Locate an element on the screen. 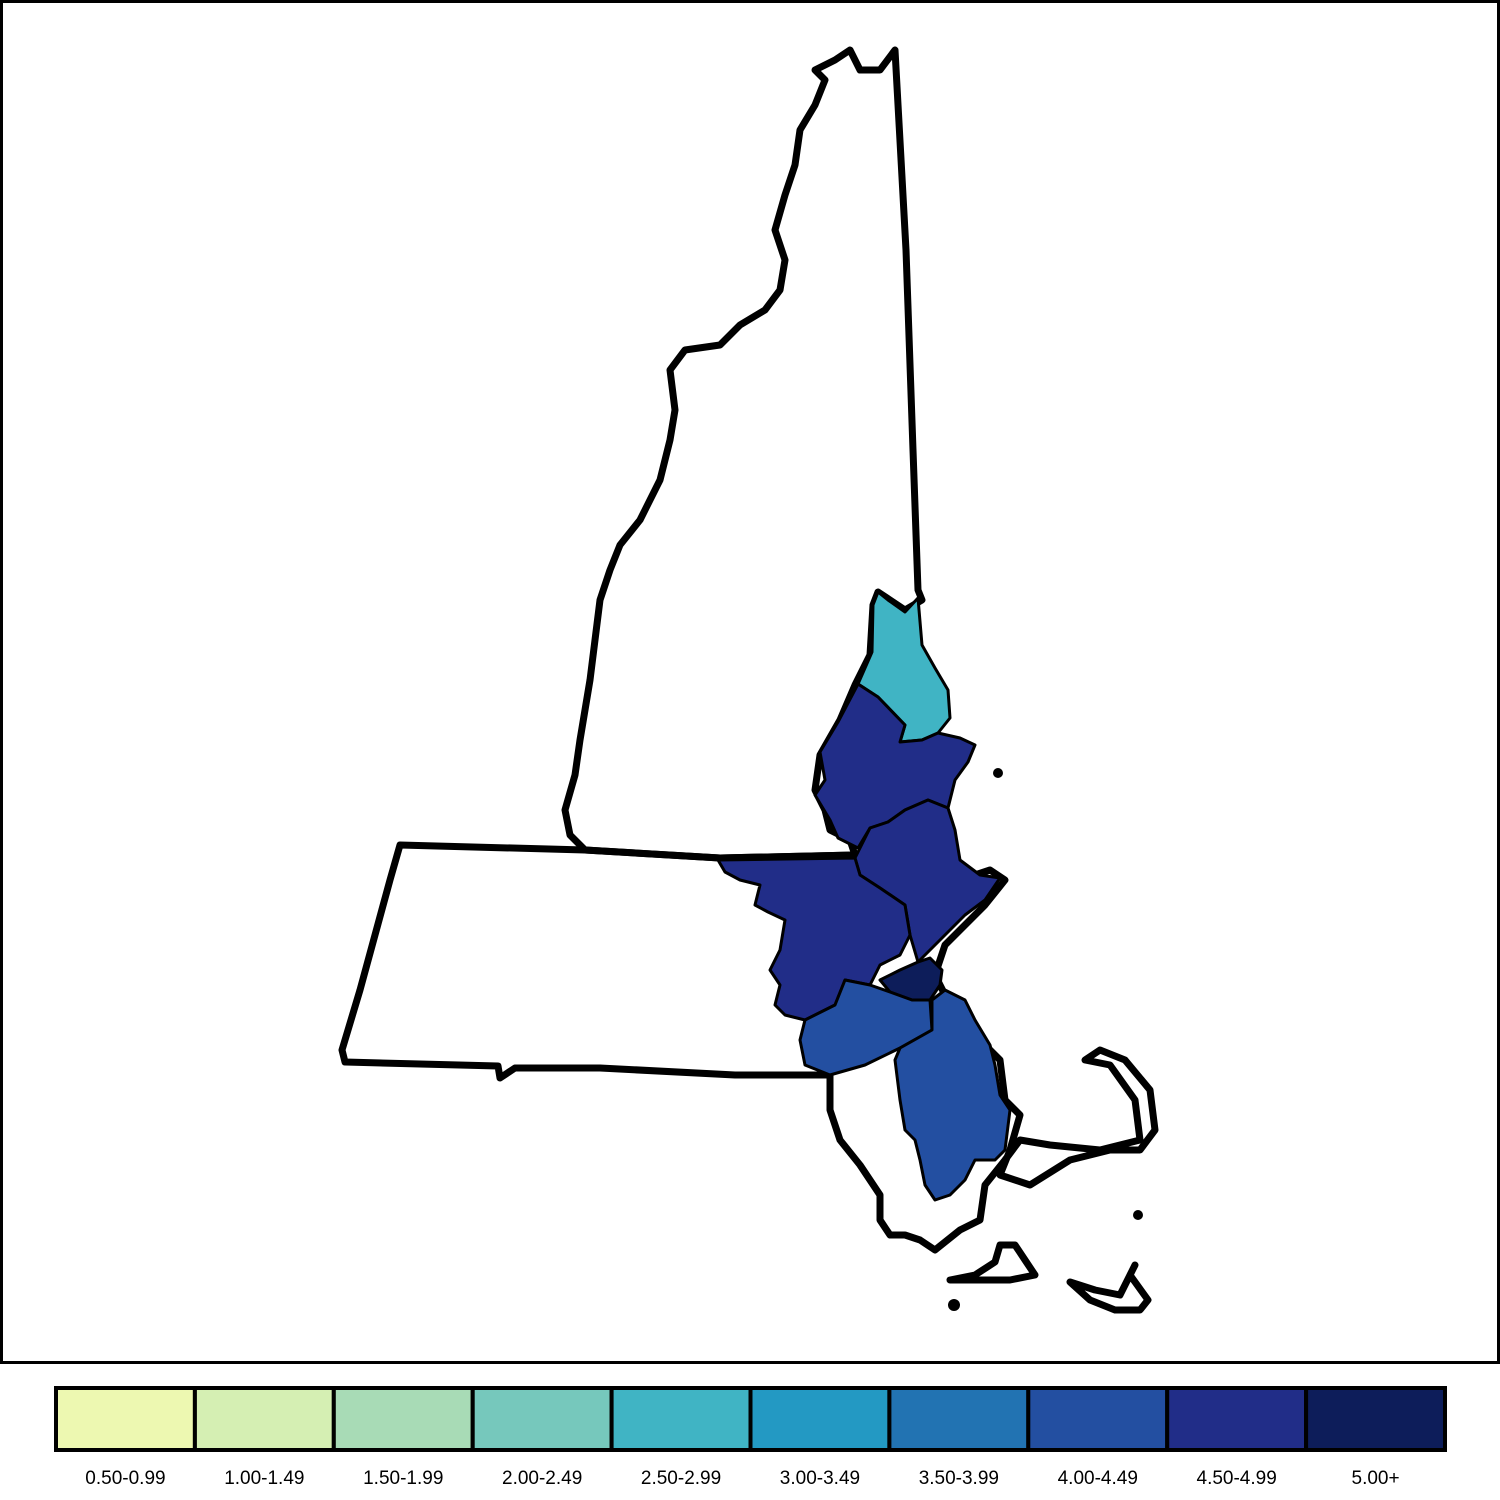 This screenshot has width=1500, height=1500. legend-label: 4.50-4.99 is located at coordinates (1237, 1478).